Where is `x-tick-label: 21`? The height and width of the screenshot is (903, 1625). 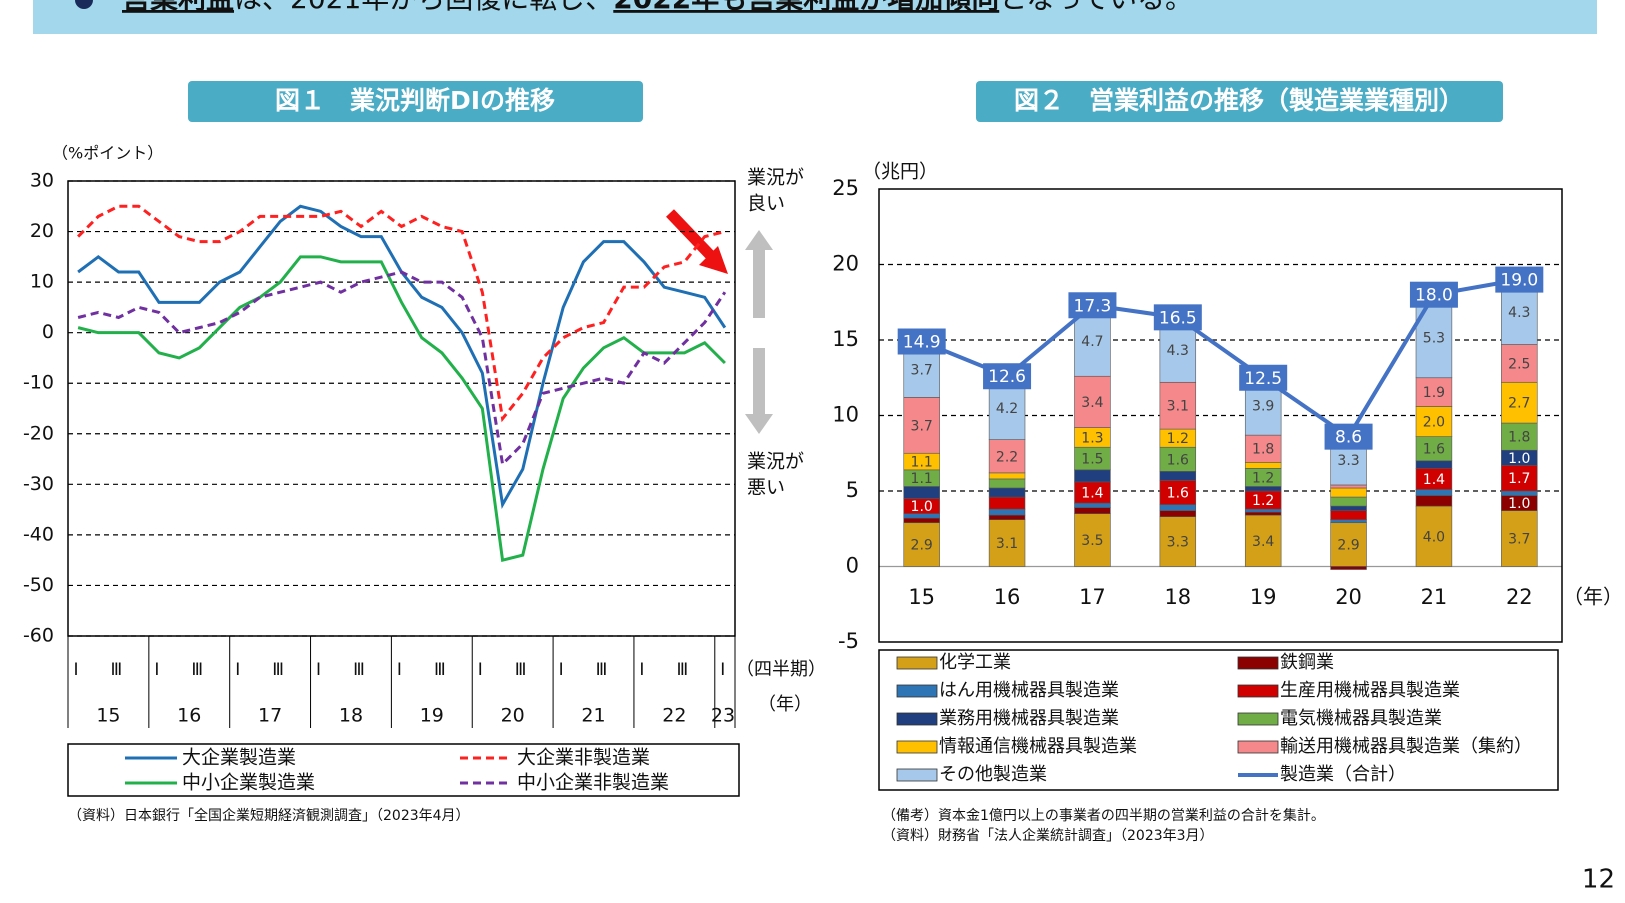
x-tick-label: 21 is located at coordinates (1434, 597).